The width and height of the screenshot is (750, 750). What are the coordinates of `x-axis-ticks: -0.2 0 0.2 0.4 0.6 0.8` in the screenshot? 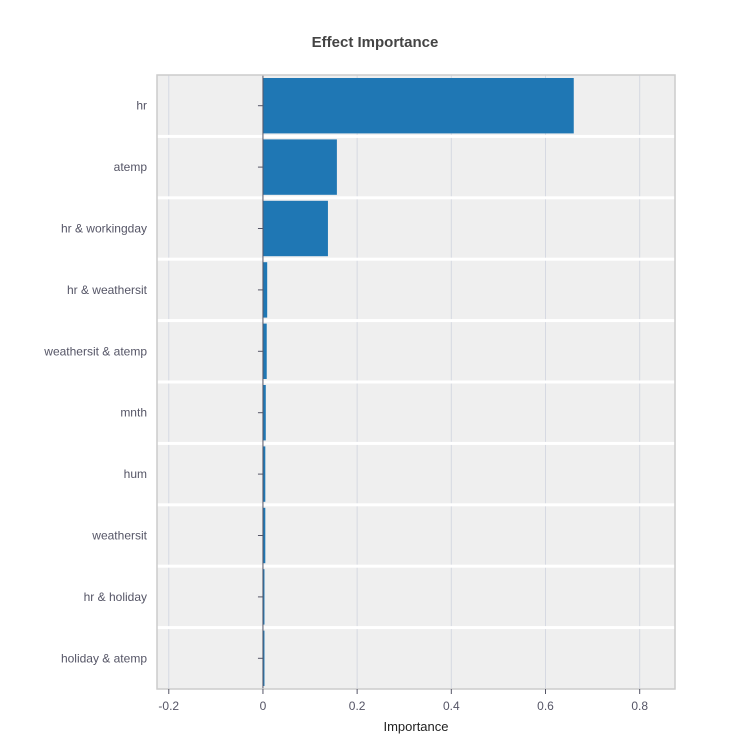 It's located at (403, 701).